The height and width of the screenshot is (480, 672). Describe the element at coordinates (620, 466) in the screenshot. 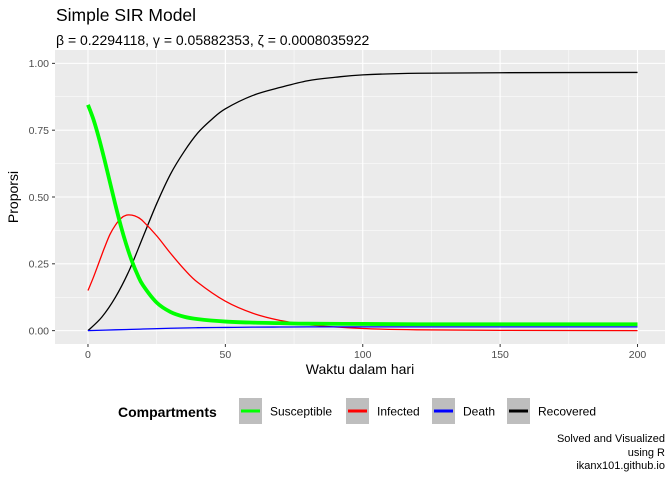

I see `caption-line-3: ikanx101.github.io` at that location.